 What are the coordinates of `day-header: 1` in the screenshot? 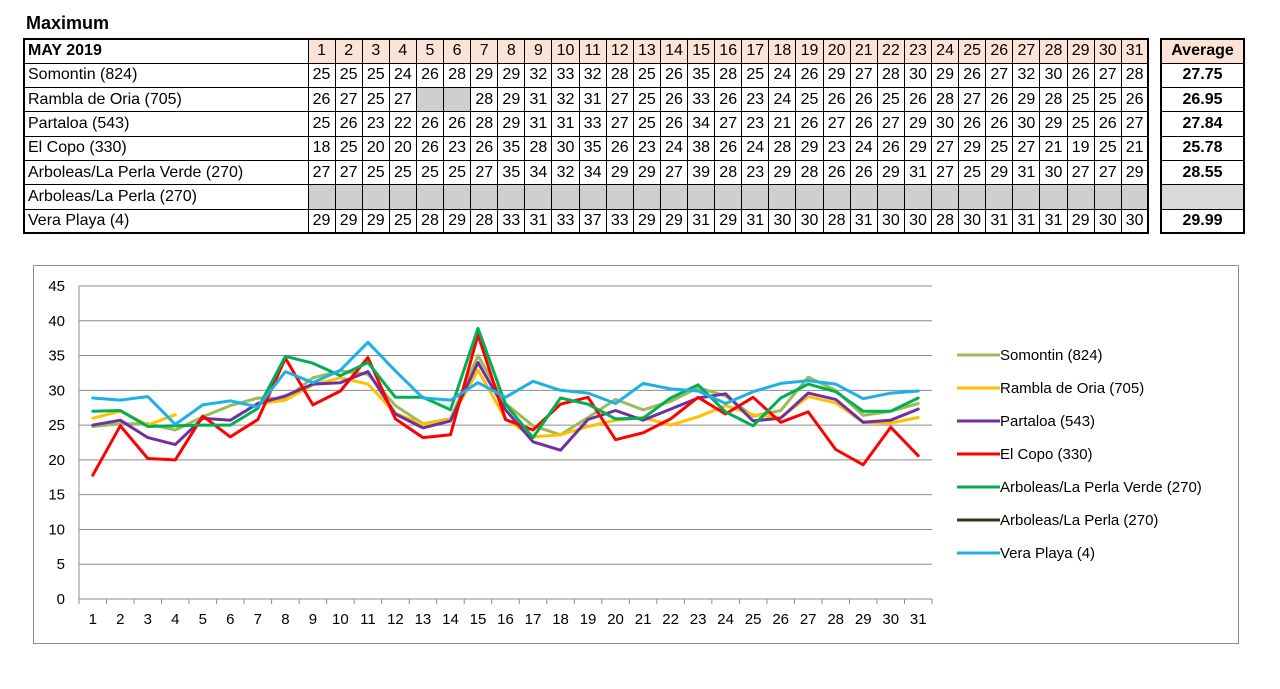 It's located at (321, 50).